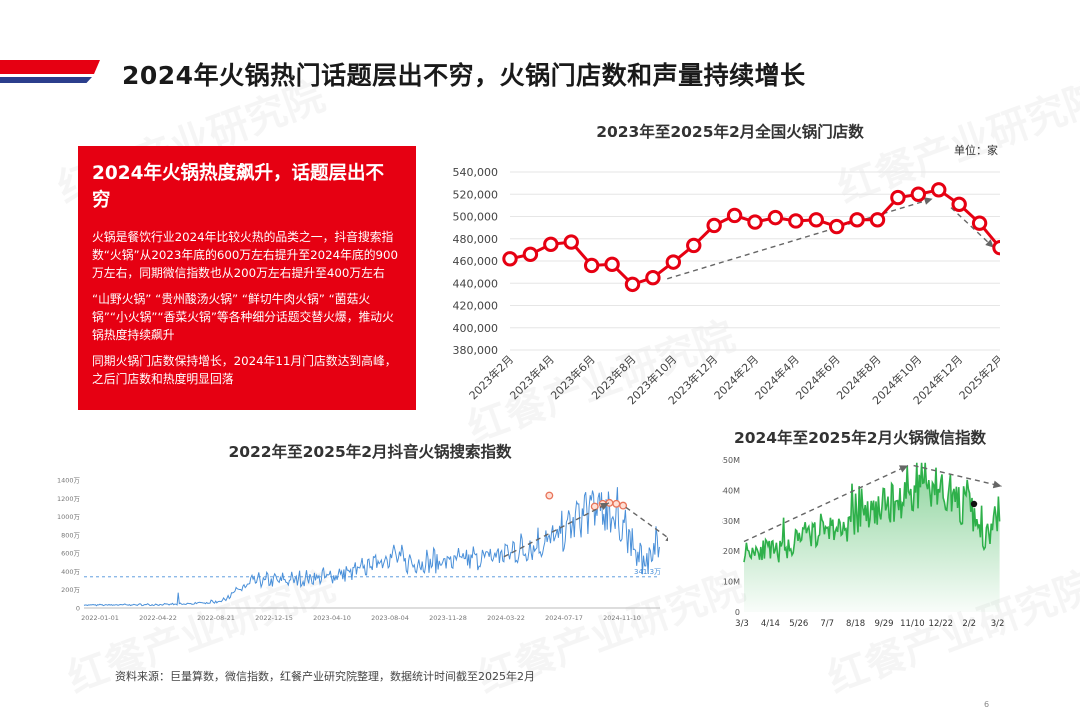 The width and height of the screenshot is (1080, 720). What do you see at coordinates (998, 624) in the screenshot?
I see `wechat-x-tick-label: 3/2` at bounding box center [998, 624].